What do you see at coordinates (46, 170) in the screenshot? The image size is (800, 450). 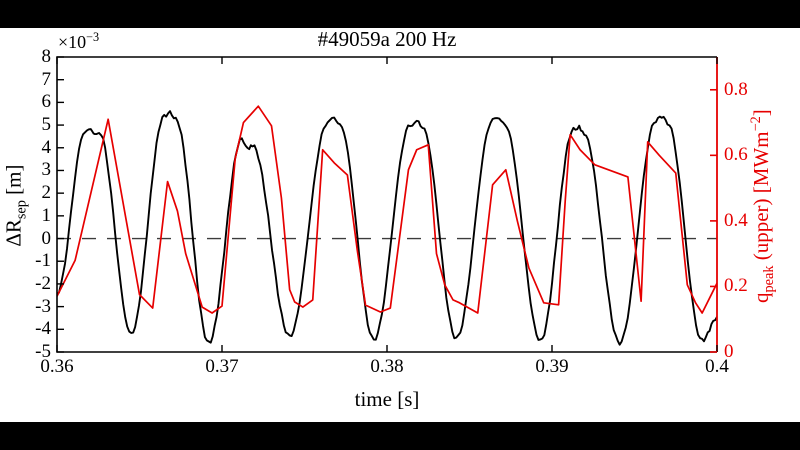 I see `left-tick-label: 3` at bounding box center [46, 170].